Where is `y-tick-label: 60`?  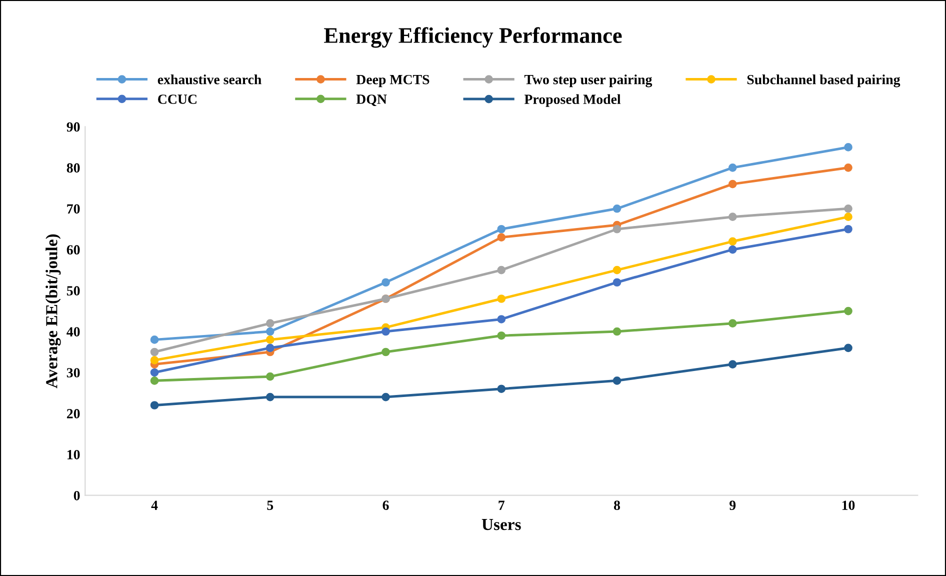
y-tick-label: 60 is located at coordinates (73, 250).